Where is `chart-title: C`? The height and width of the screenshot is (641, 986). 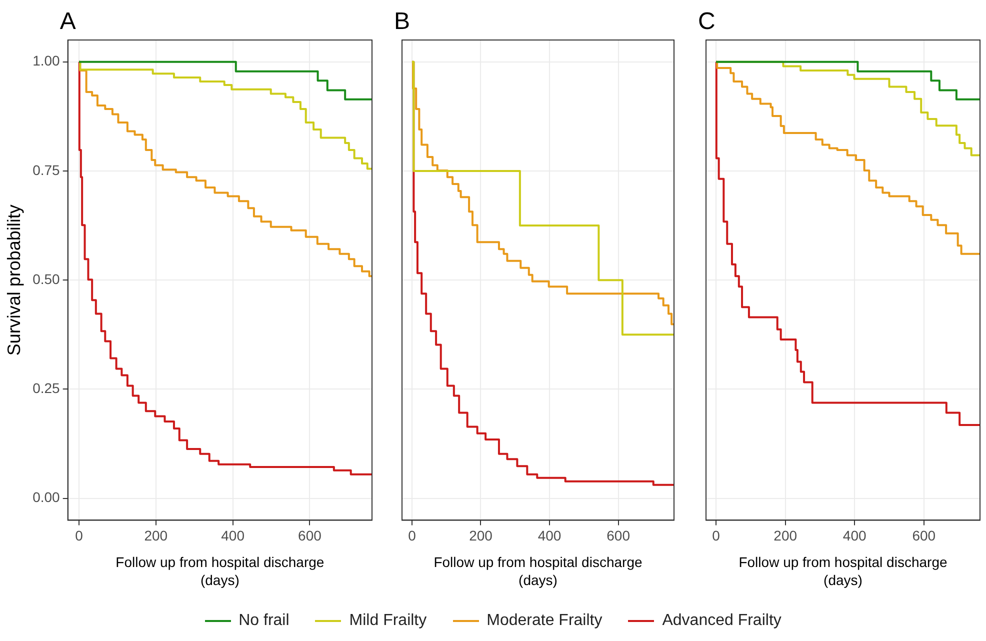 chart-title: C is located at coordinates (707, 22).